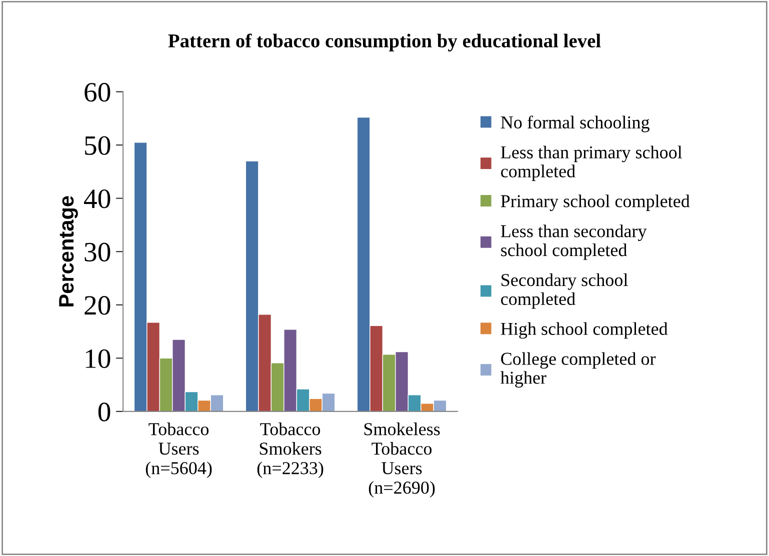 The width and height of the screenshot is (769, 556). What do you see at coordinates (97, 198) in the screenshot?
I see `y-tick-label: 40` at bounding box center [97, 198].